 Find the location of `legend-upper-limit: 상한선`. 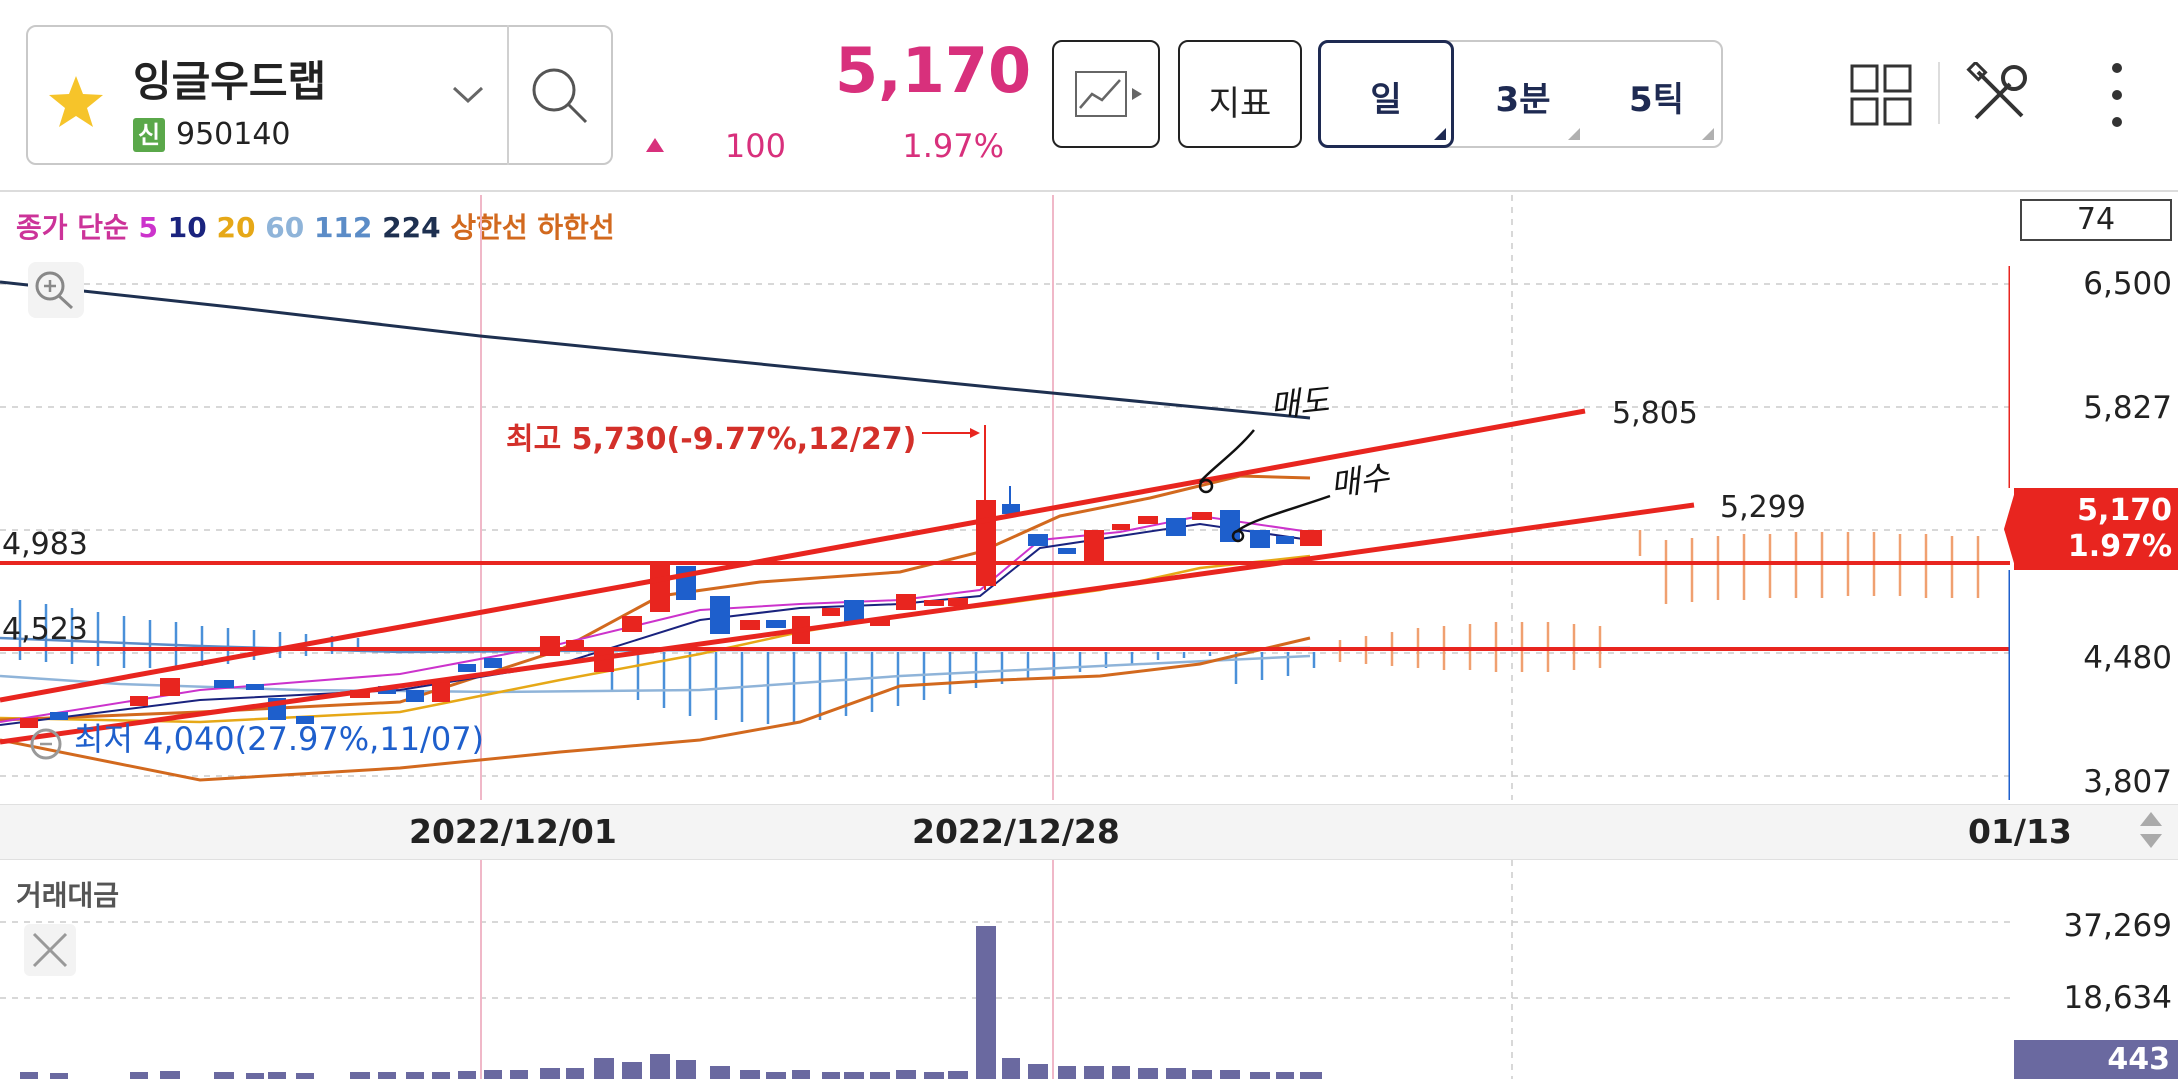

legend-upper-limit: 상한선 is located at coordinates (489, 227).